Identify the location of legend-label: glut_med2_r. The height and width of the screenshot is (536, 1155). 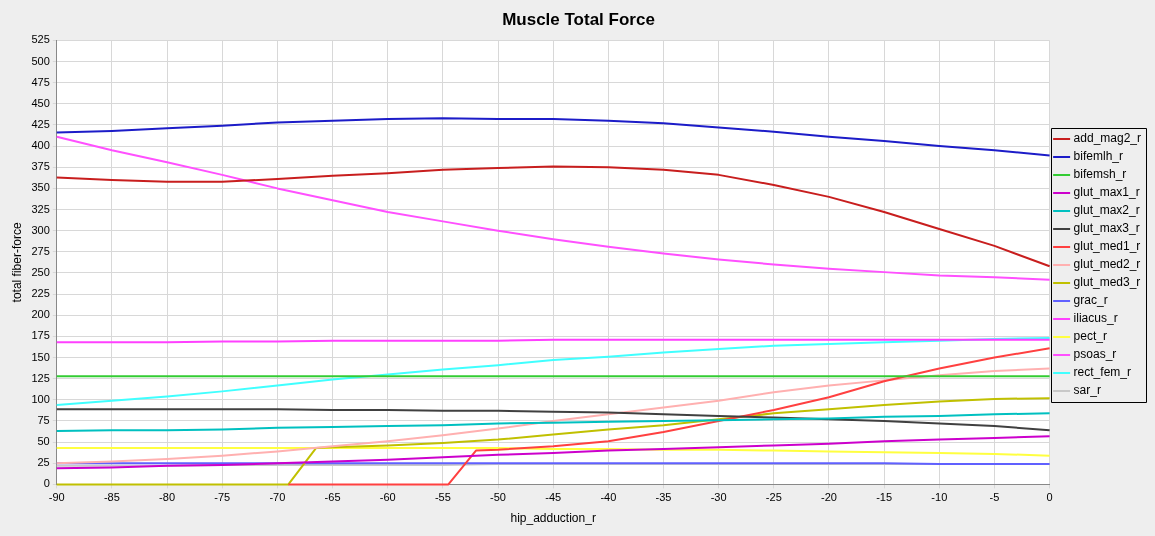
(1107, 264).